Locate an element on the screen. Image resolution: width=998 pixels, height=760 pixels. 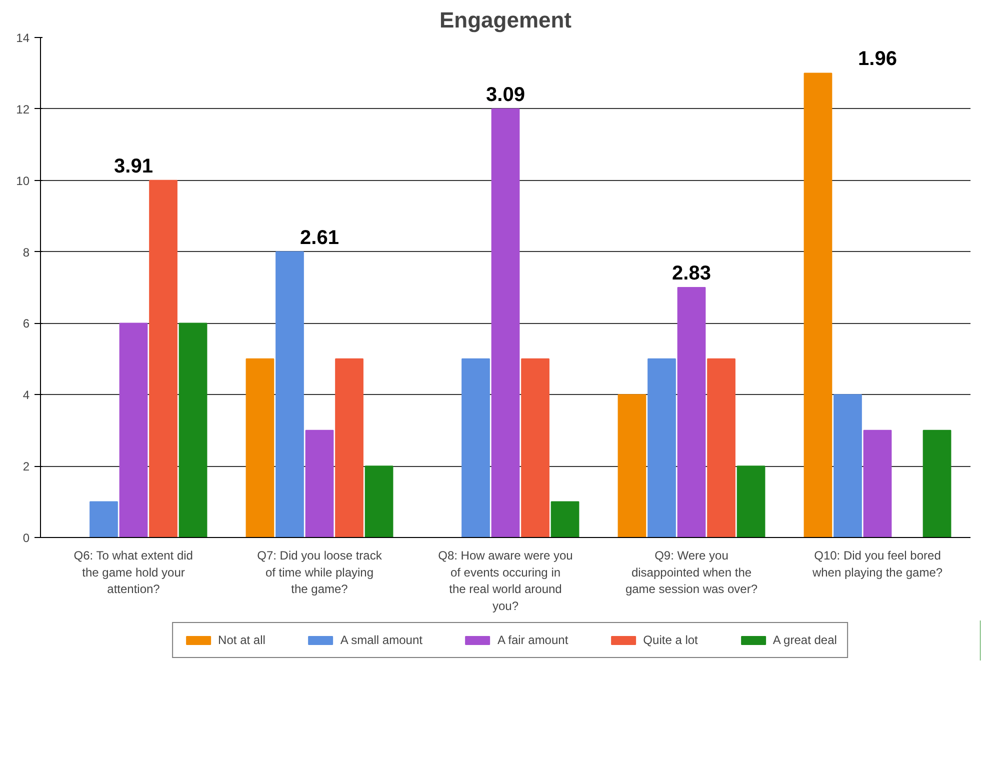
x-tick-label: Q8: How aware were you of events occuring in the real world around you? is located at coordinates (505, 580).